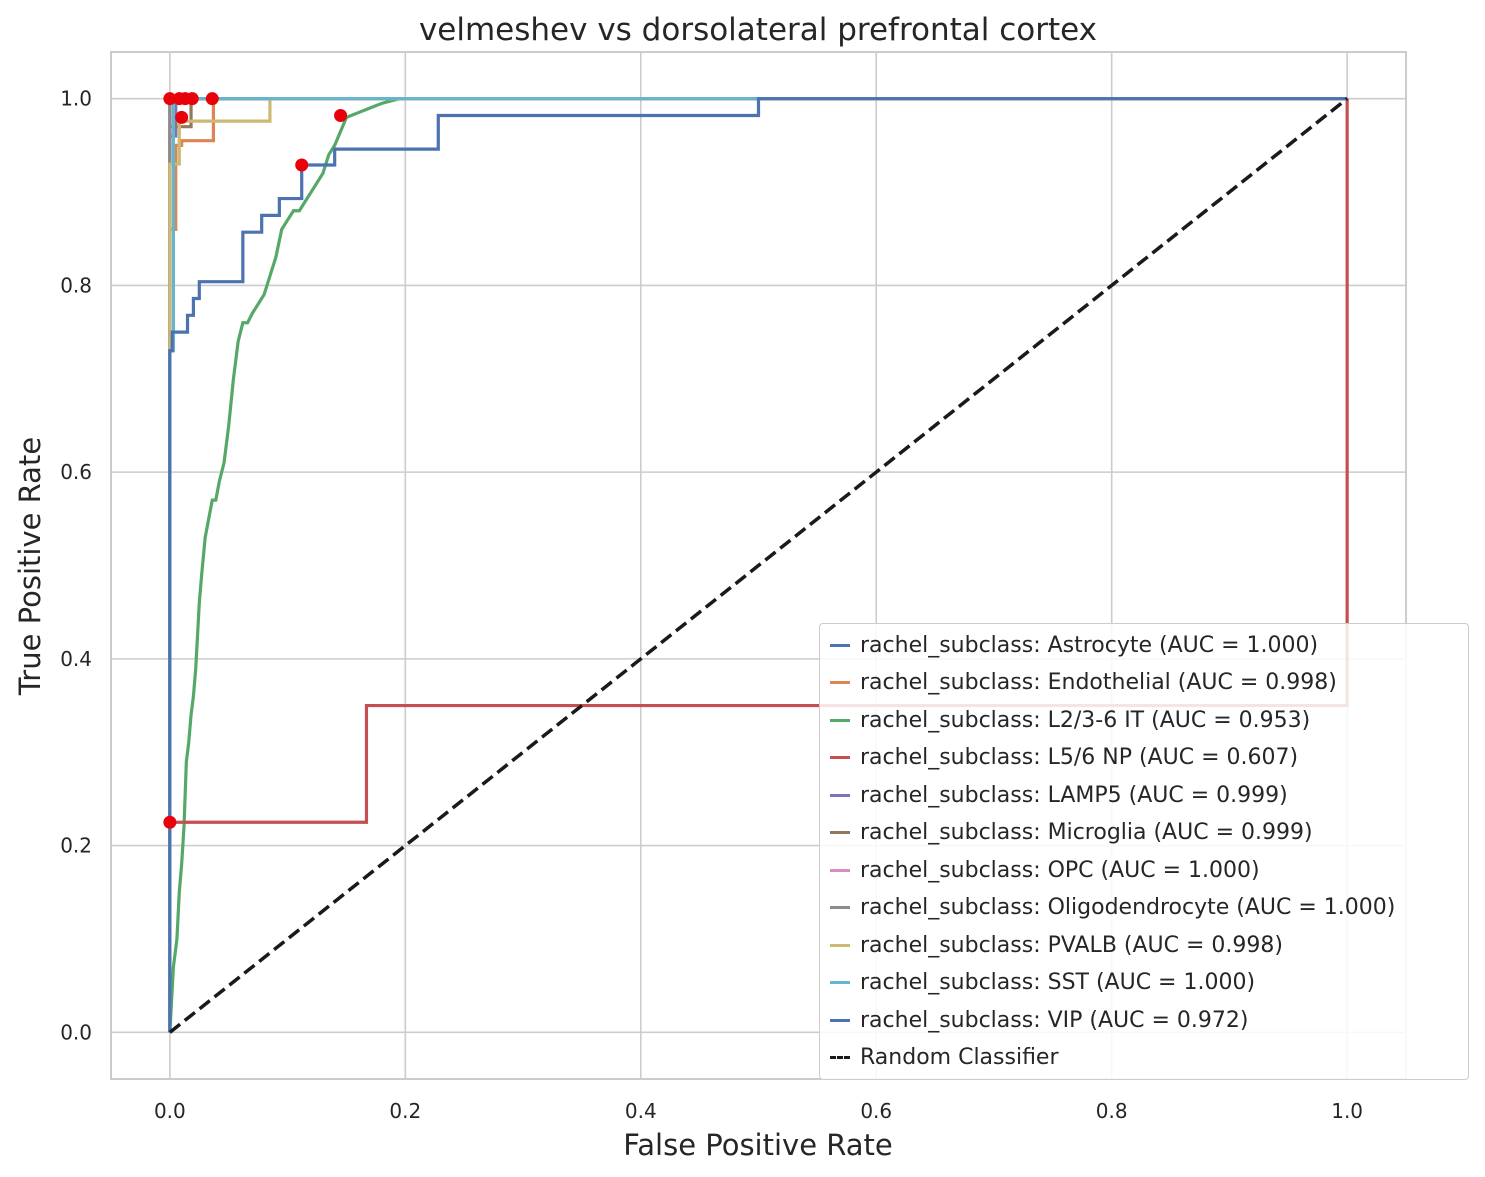  I want to click on y-tick-labels: 0.0 0.2 0.4 0.6 0.8 1.0, so click(76, 566).